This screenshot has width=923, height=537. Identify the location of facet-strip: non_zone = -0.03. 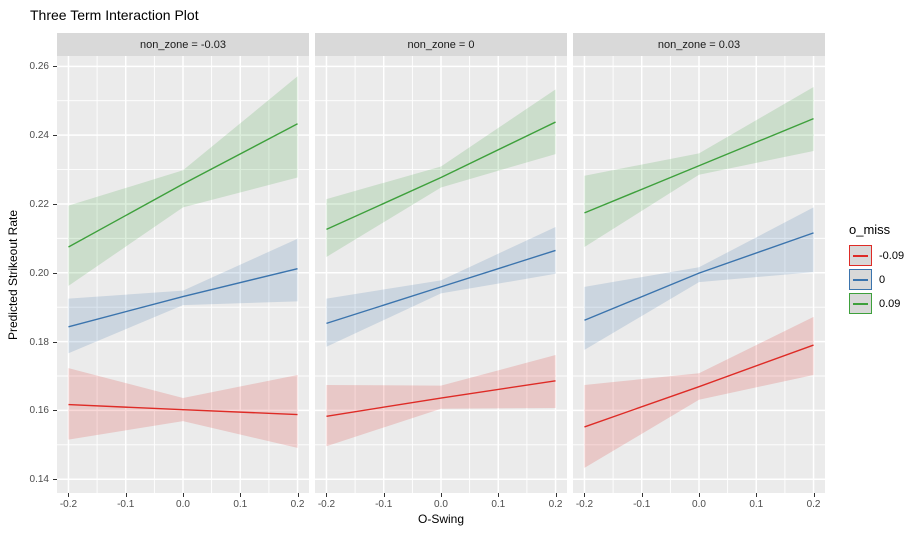
(183, 44).